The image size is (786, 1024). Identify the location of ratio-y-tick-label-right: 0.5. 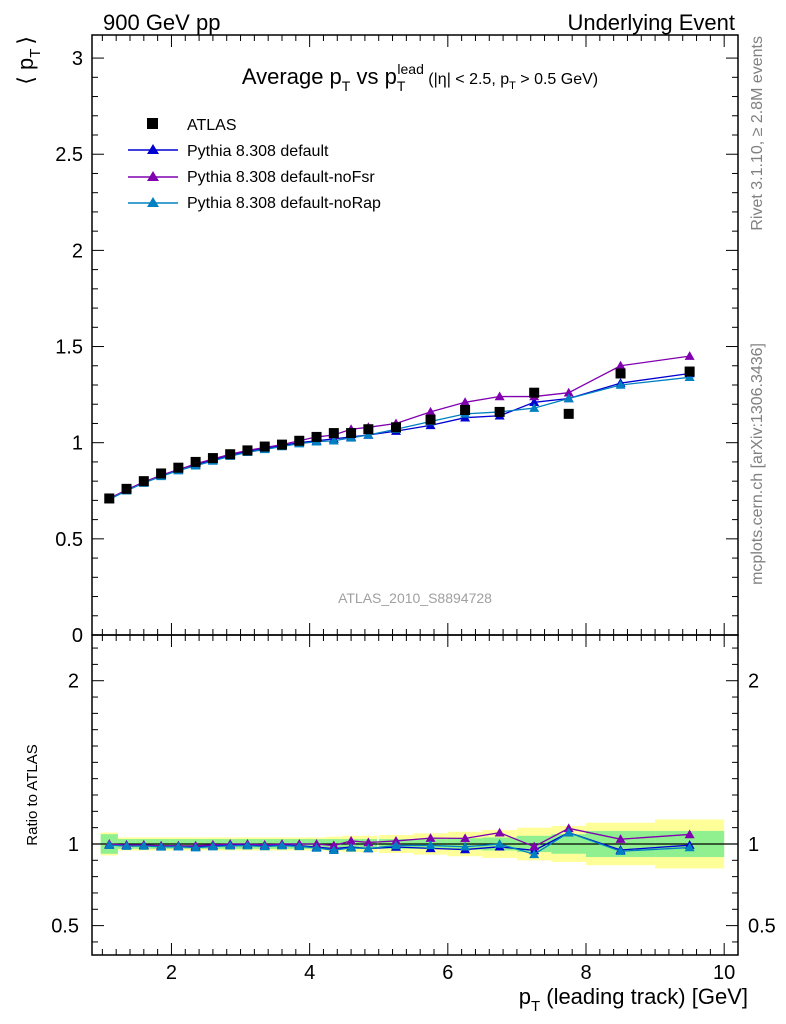
(762, 927).